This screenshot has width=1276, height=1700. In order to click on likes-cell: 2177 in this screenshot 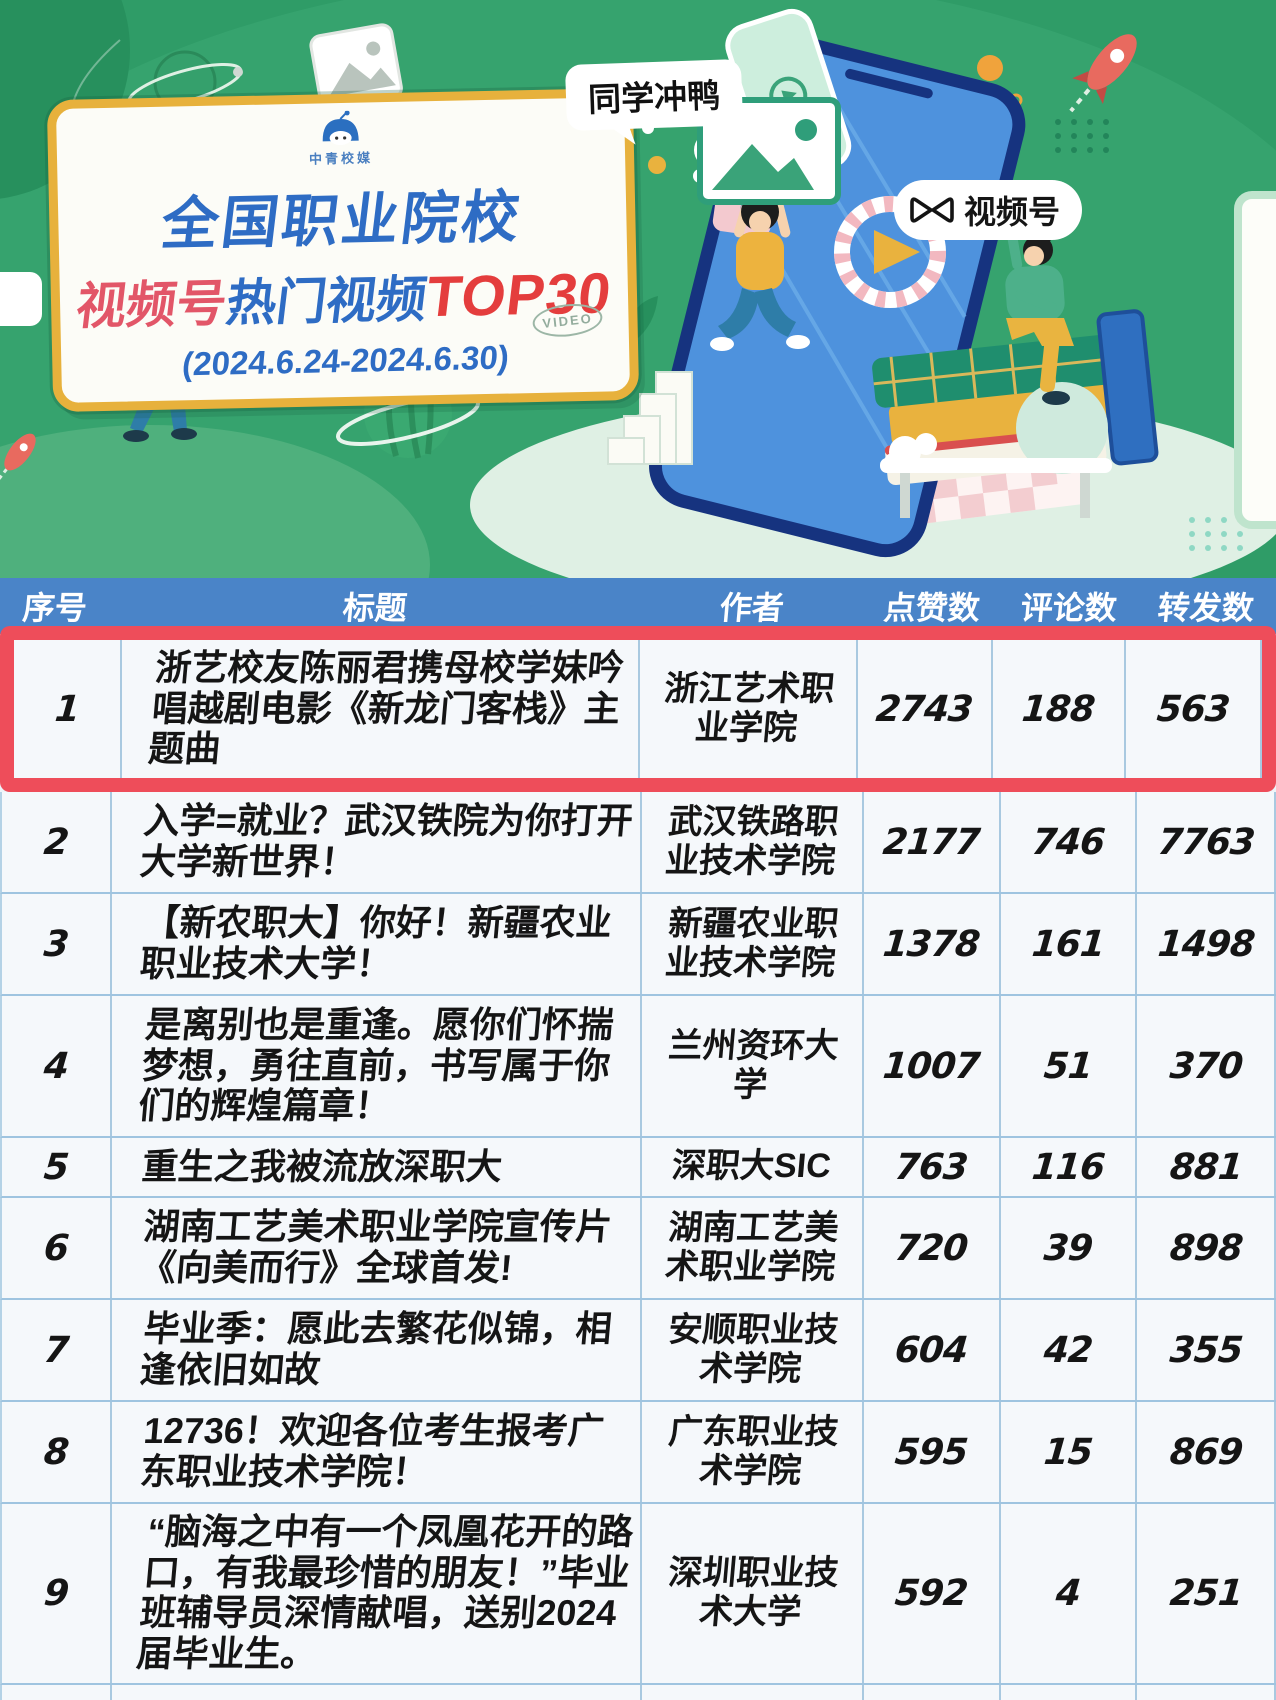, I will do `click(933, 842)`.